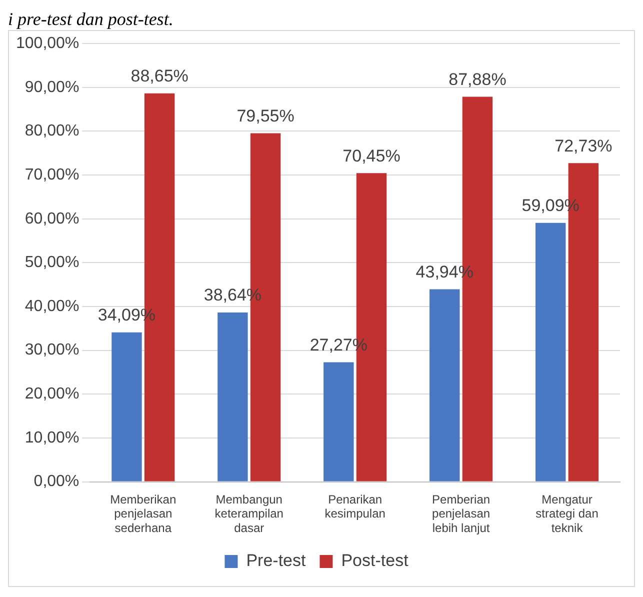  I want to click on x-tick-label: Penarikan kesimpulan, so click(355, 506).